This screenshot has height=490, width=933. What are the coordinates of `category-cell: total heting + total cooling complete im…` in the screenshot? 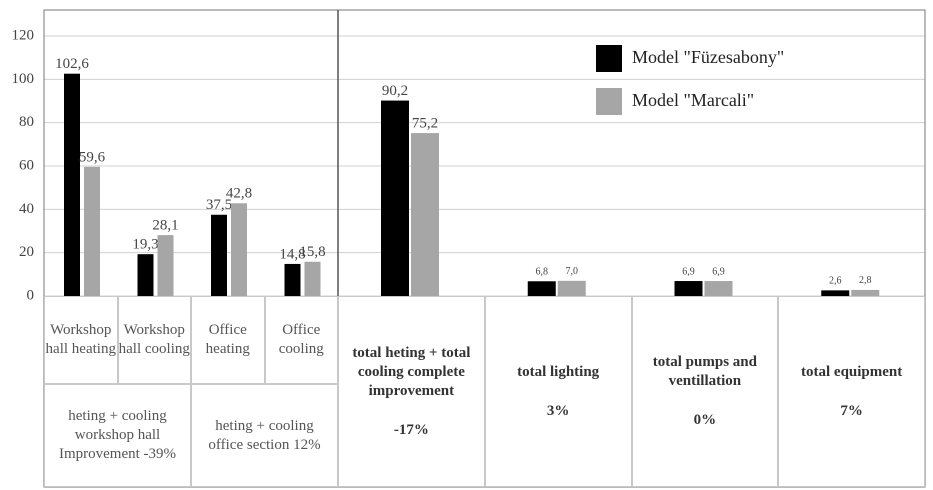 It's located at (411, 391).